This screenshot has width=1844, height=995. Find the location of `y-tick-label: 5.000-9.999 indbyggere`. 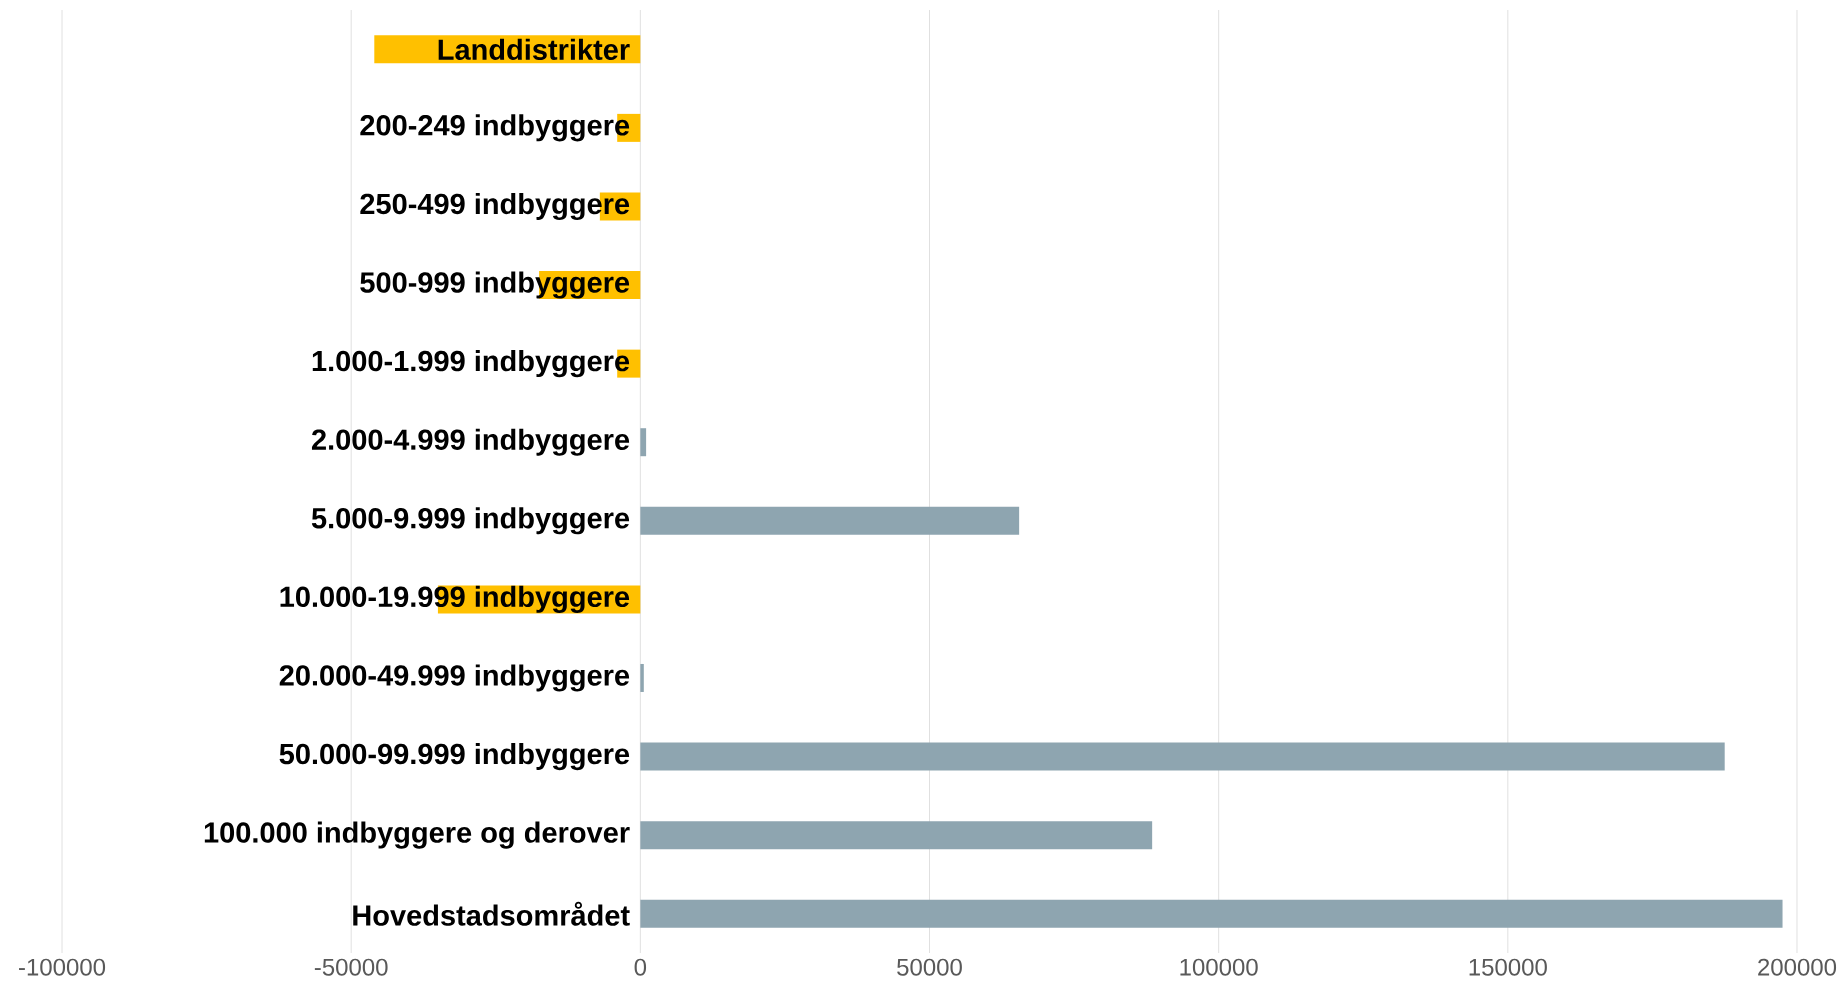

y-tick-label: 5.000-9.999 indbyggere is located at coordinates (470, 521).